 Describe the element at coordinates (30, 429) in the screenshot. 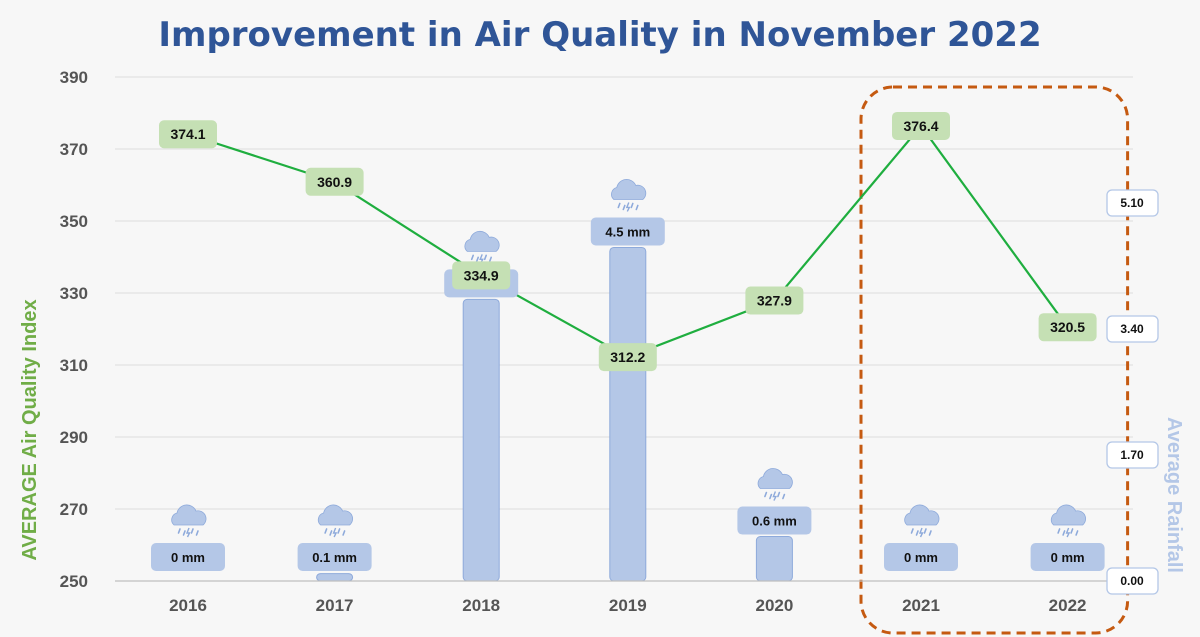

I see `y-axis-label: AVERAGE Air Quality Index` at that location.